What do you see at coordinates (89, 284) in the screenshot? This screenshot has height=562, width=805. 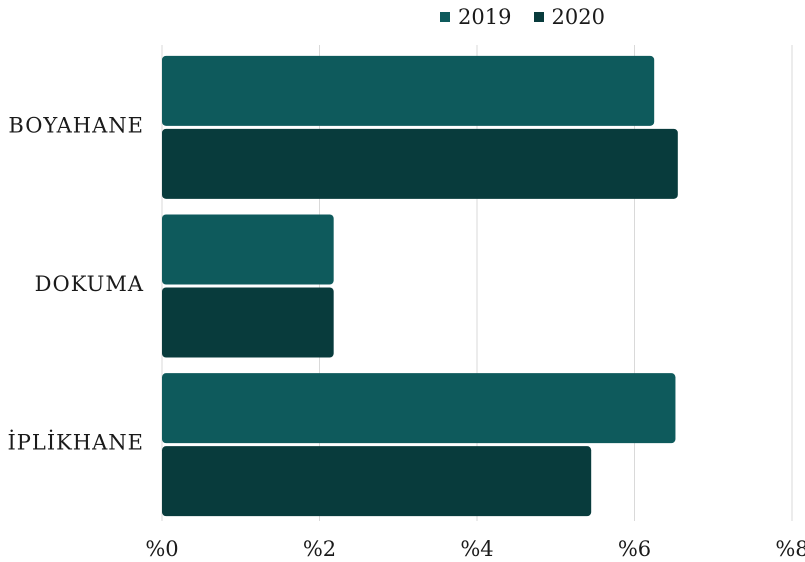 I see `category-label: DOKUMA` at bounding box center [89, 284].